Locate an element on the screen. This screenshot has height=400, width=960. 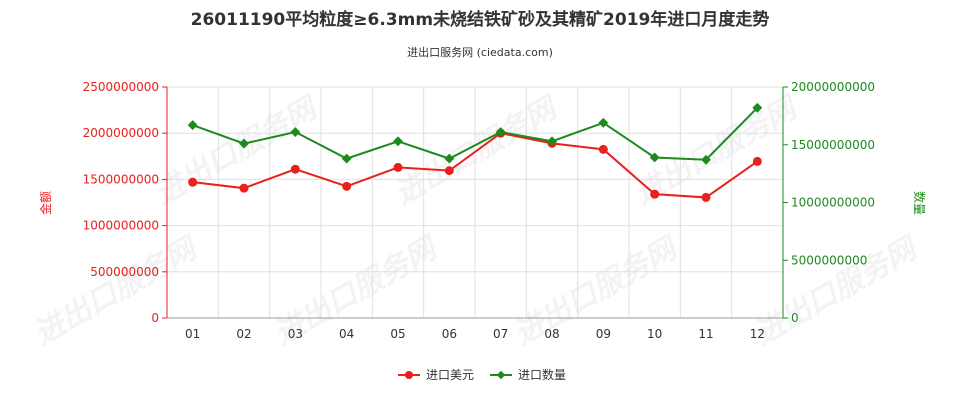
tick-label-x: 12 is located at coordinates (757, 334).